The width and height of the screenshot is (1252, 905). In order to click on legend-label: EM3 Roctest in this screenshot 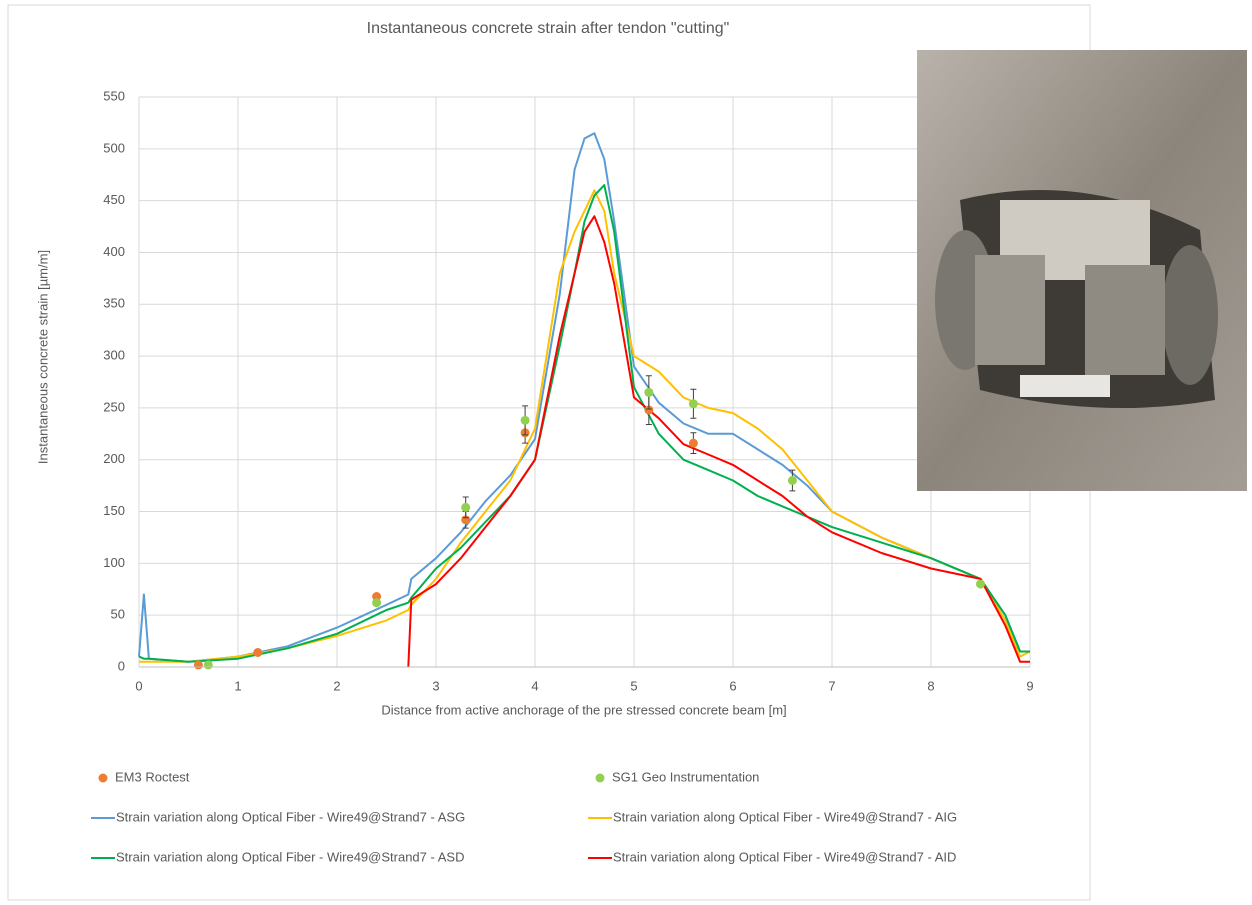, I will do `click(152, 776)`.